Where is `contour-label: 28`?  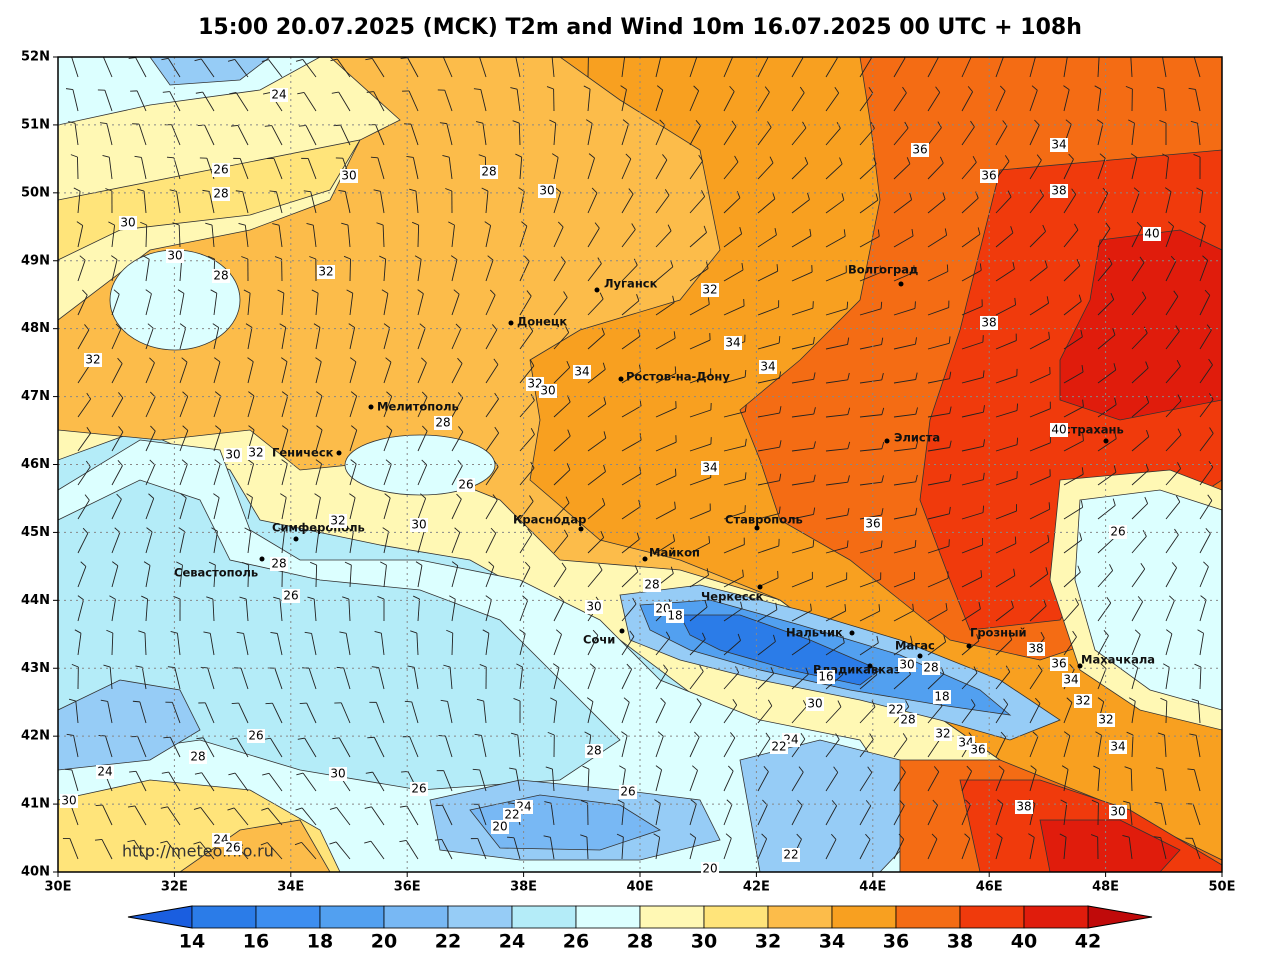
contour-label: 28 is located at coordinates (930, 668).